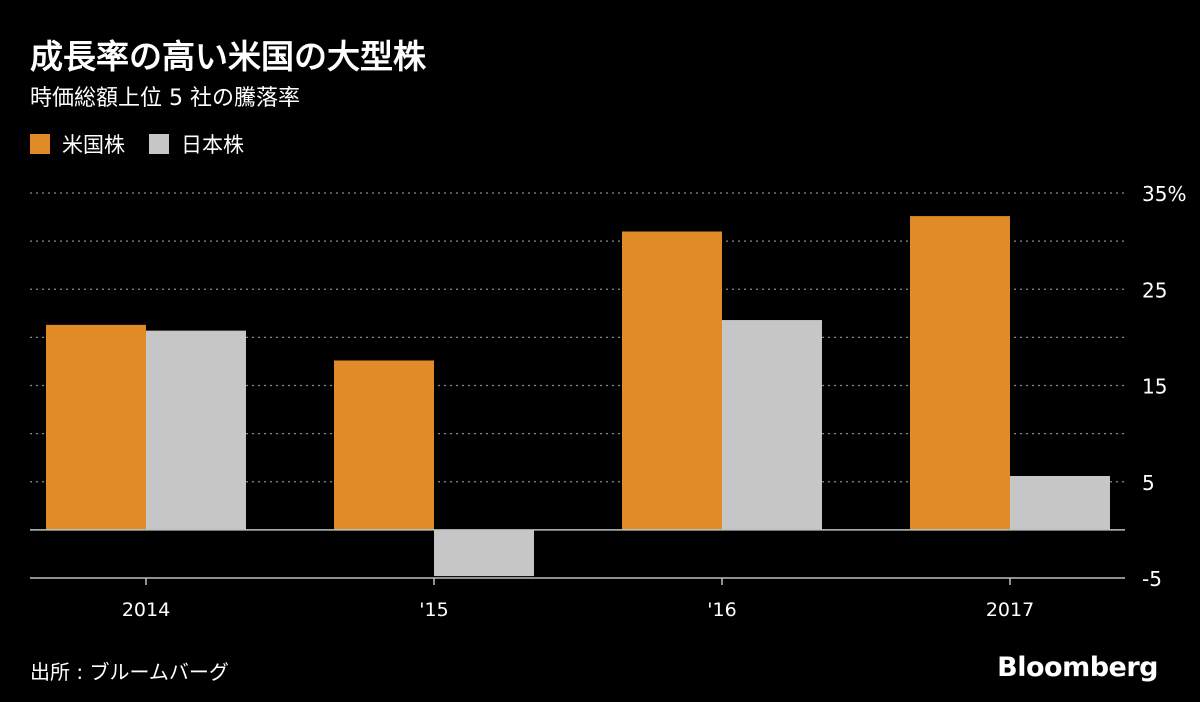  What do you see at coordinates (129, 672) in the screenshot?
I see `source-note: 出所 : ブルームバーグ` at bounding box center [129, 672].